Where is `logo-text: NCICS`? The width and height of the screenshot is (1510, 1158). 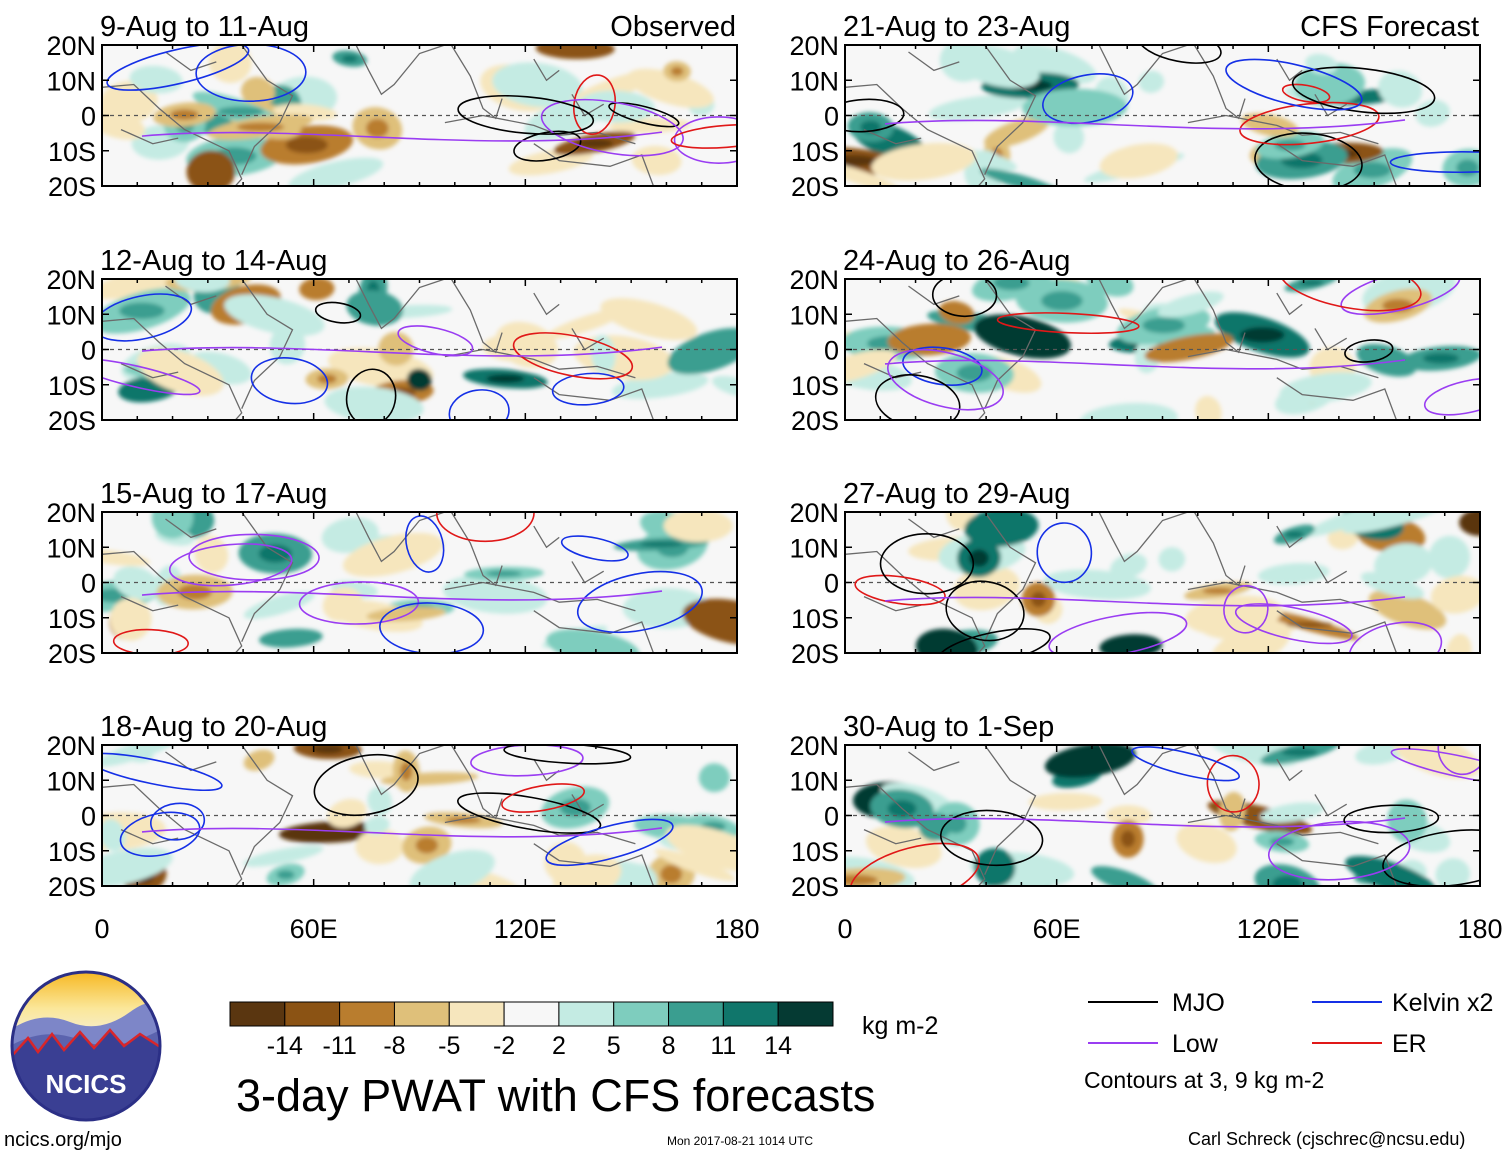
logo-text: NCICS is located at coordinates (86, 1084).